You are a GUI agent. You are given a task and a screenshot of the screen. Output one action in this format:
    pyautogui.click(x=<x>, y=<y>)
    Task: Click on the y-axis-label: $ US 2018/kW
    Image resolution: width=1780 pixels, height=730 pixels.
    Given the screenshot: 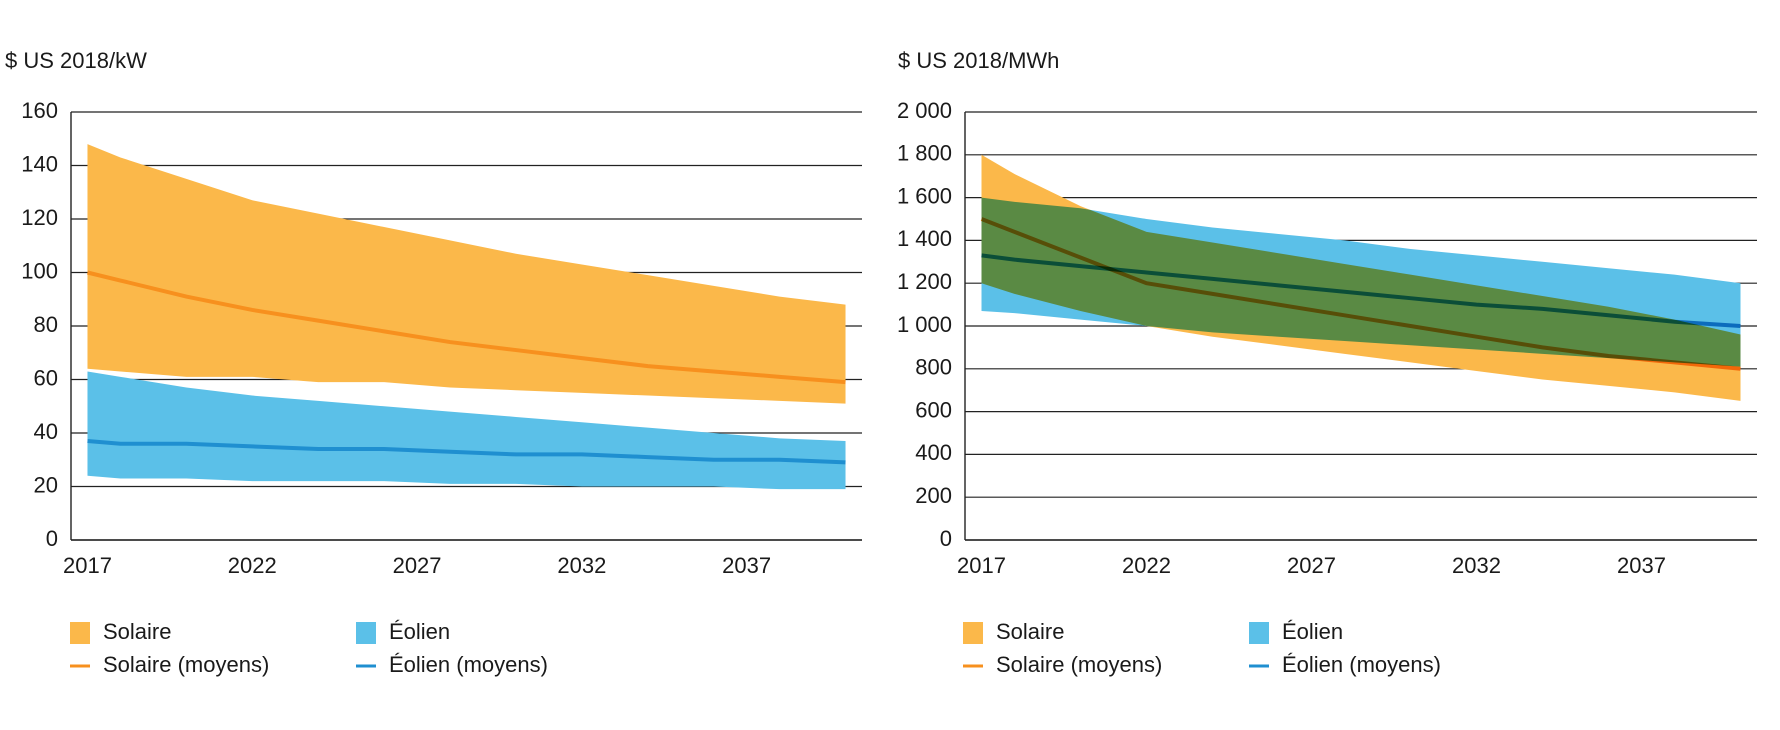 What is the action you would take?
    pyautogui.click(x=76, y=60)
    